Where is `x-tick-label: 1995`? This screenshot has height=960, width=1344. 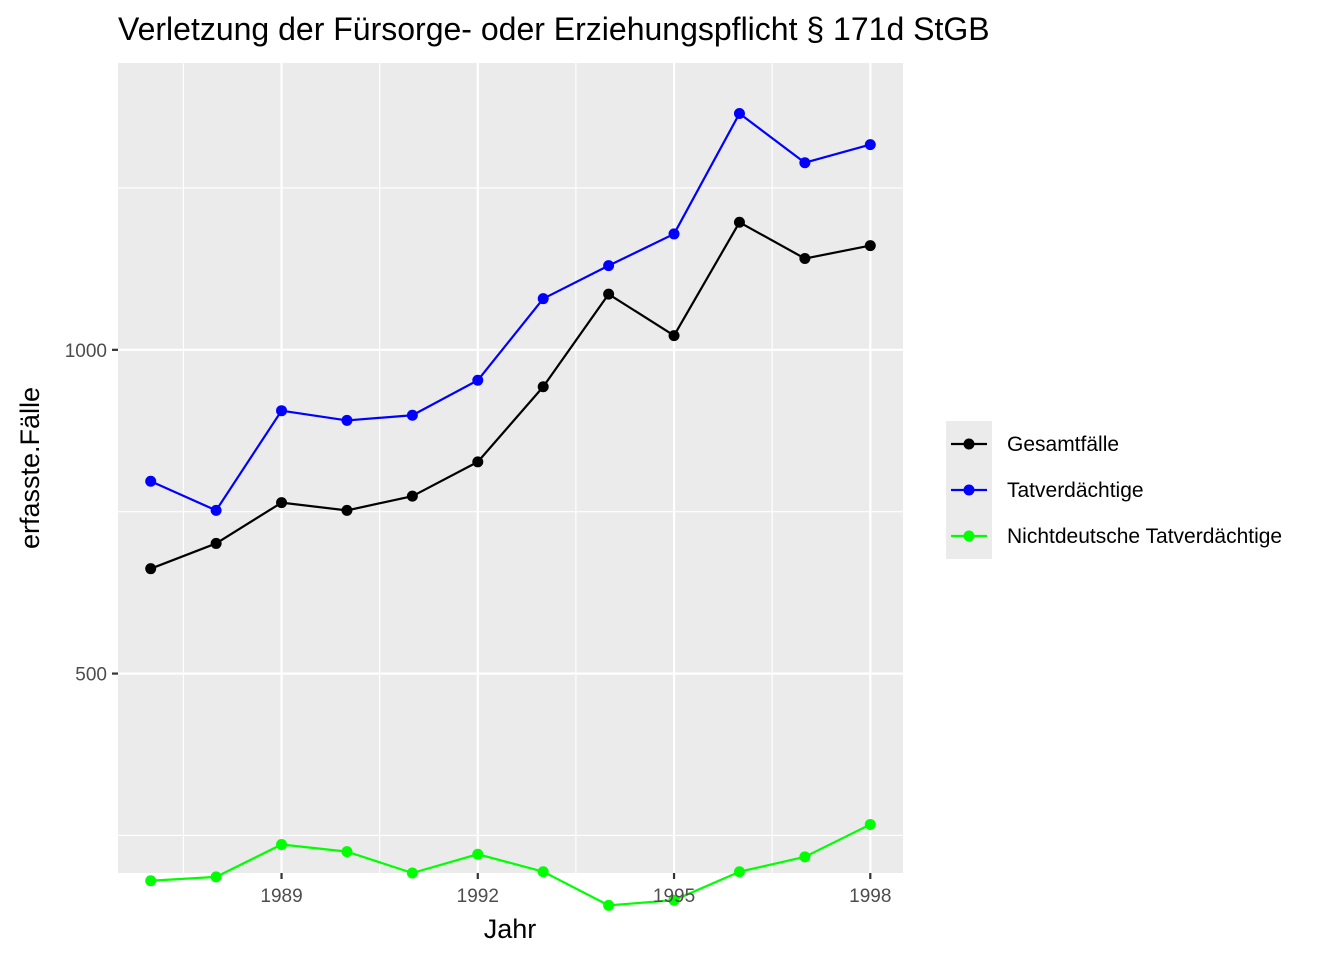
x-tick-label: 1995 is located at coordinates (674, 896).